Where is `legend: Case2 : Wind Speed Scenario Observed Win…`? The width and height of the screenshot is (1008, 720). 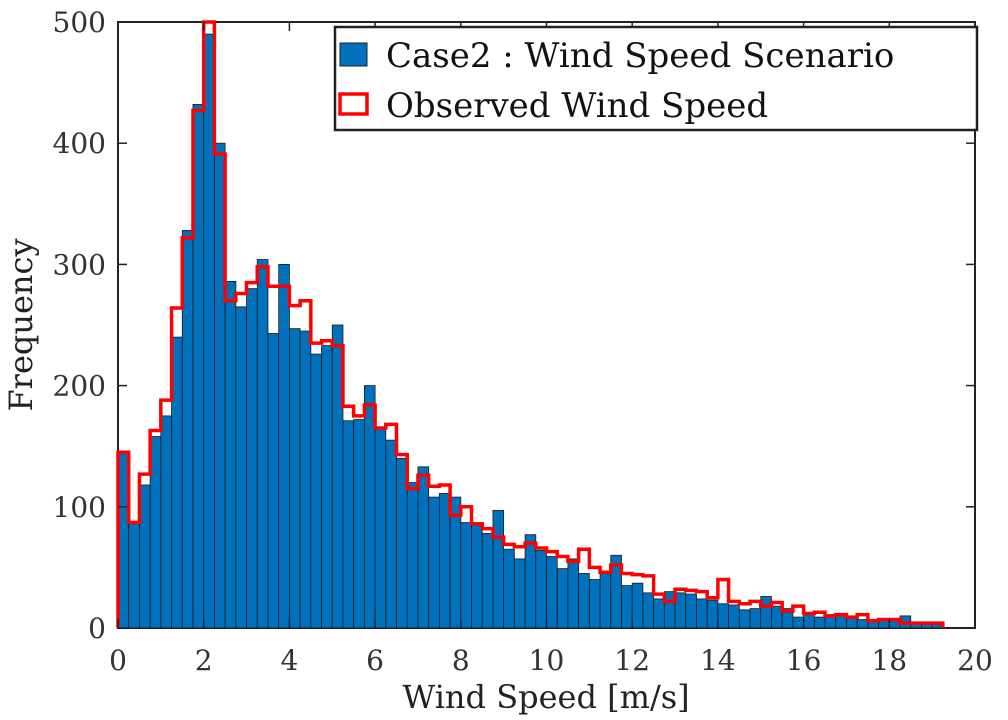
legend: Case2 : Wind Speed Scenario Observed Win… is located at coordinates (656, 78).